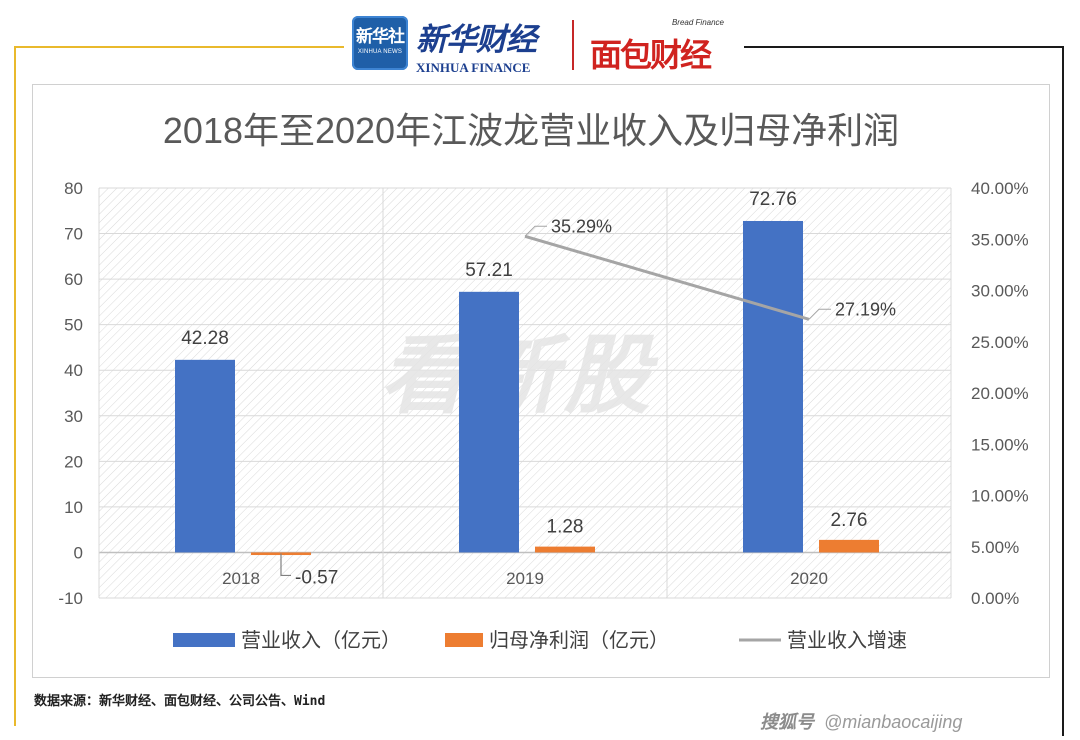 Image resolution: width=1080 pixels, height=740 pixels. What do you see at coordinates (849, 546) in the screenshot?
I see `bar-profit-2020` at bounding box center [849, 546].